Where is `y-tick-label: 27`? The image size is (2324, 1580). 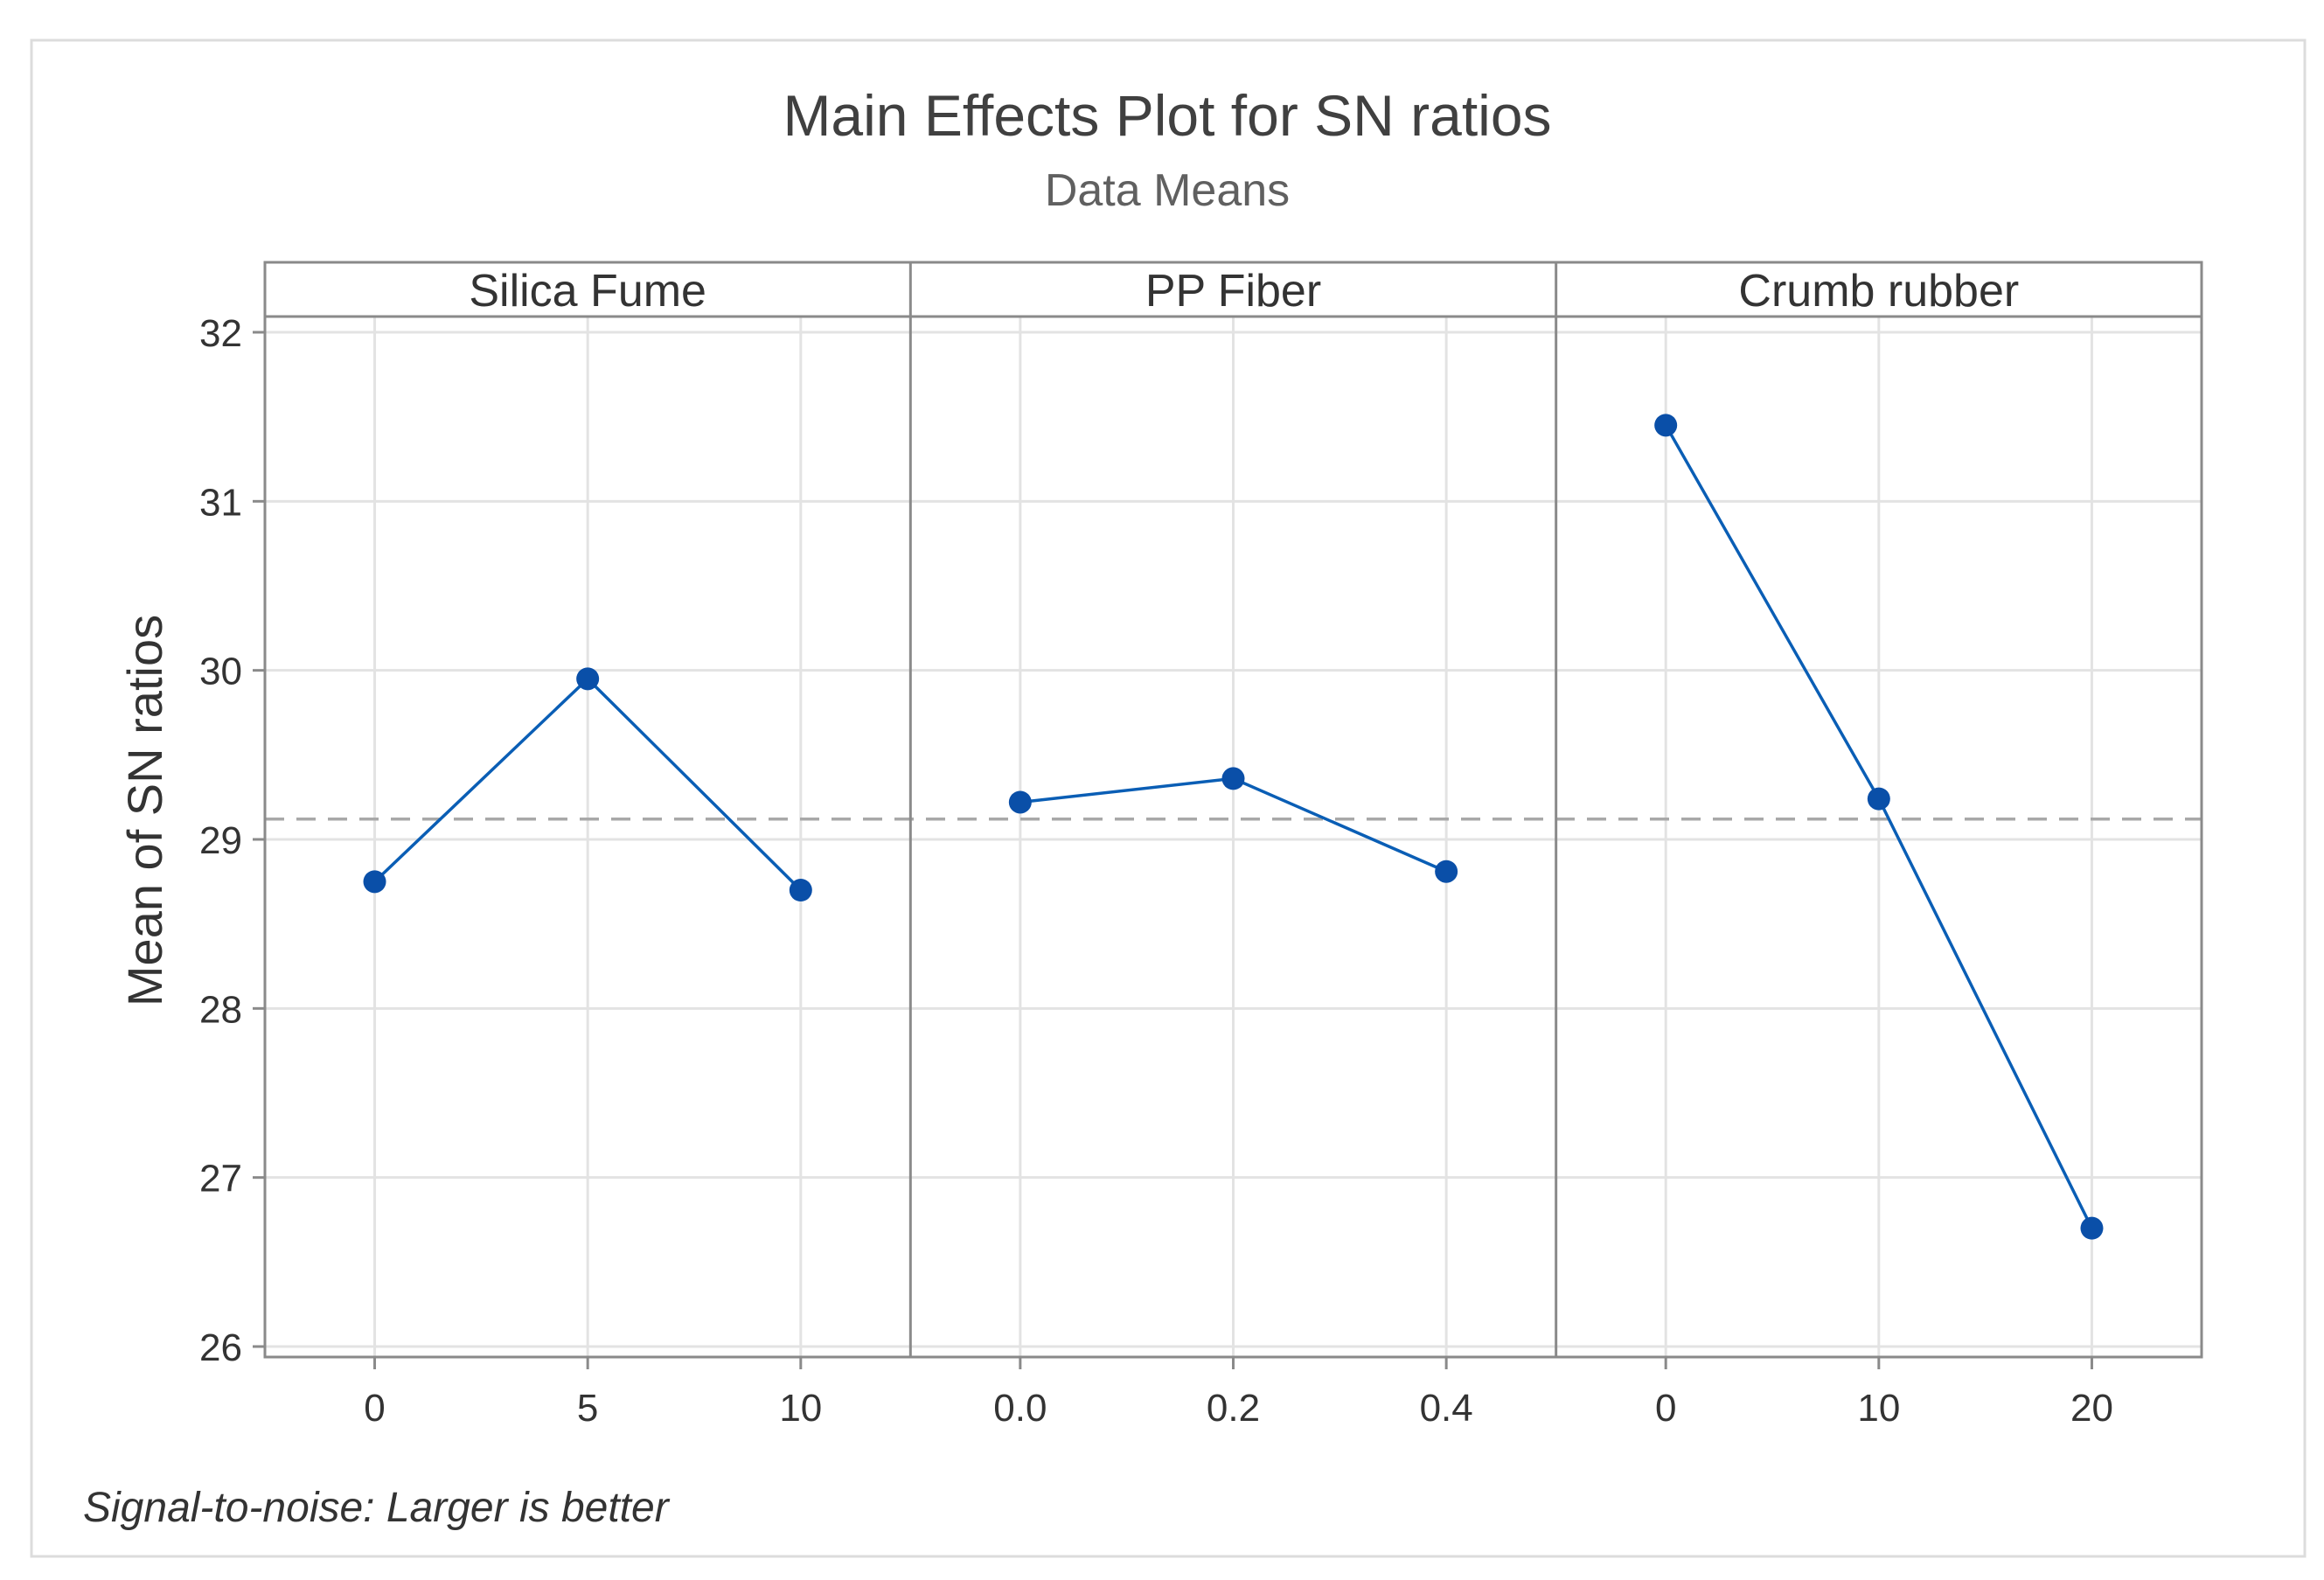 y-tick-label: 27 is located at coordinates (220, 1179).